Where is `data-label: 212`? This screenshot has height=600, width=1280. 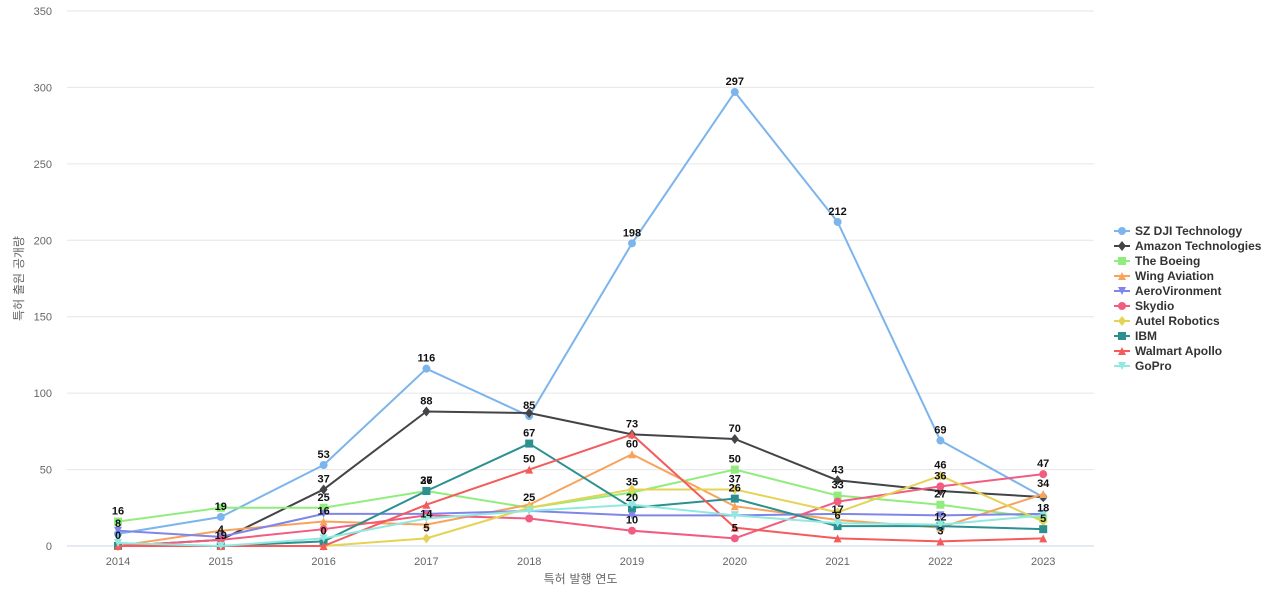 data-label: 212 is located at coordinates (837, 212).